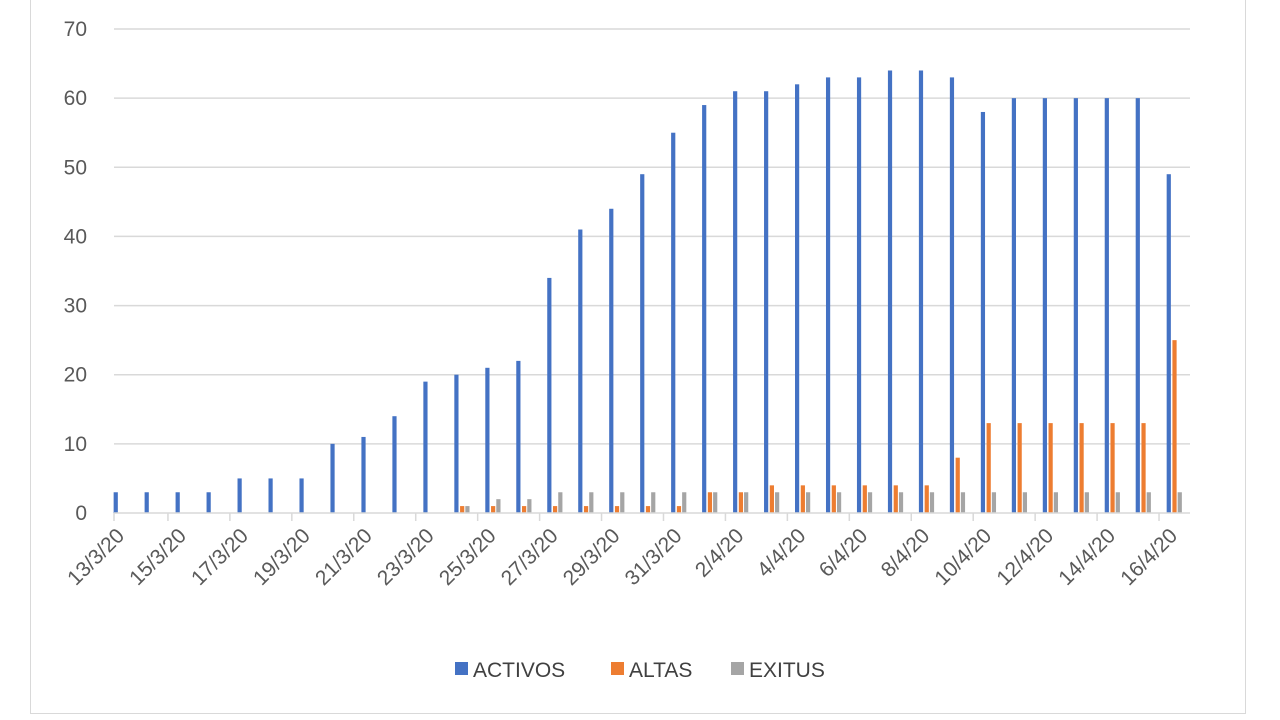 This screenshot has width=1280, height=720. I want to click on x-tick-label: 15/3/20, so click(158, 557).